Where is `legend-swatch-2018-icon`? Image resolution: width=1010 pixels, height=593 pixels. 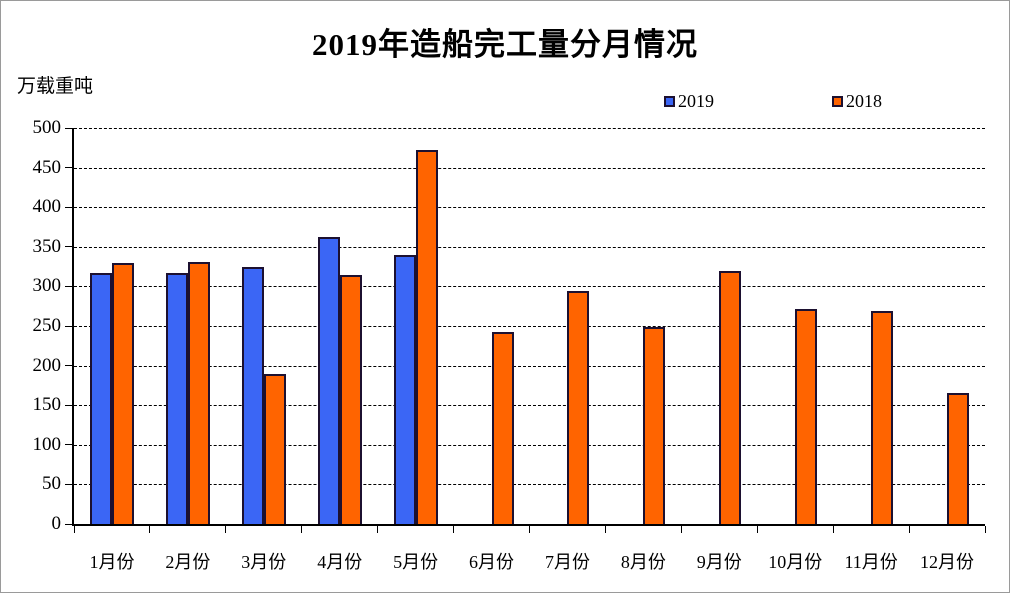 legend-swatch-2018-icon is located at coordinates (837, 101).